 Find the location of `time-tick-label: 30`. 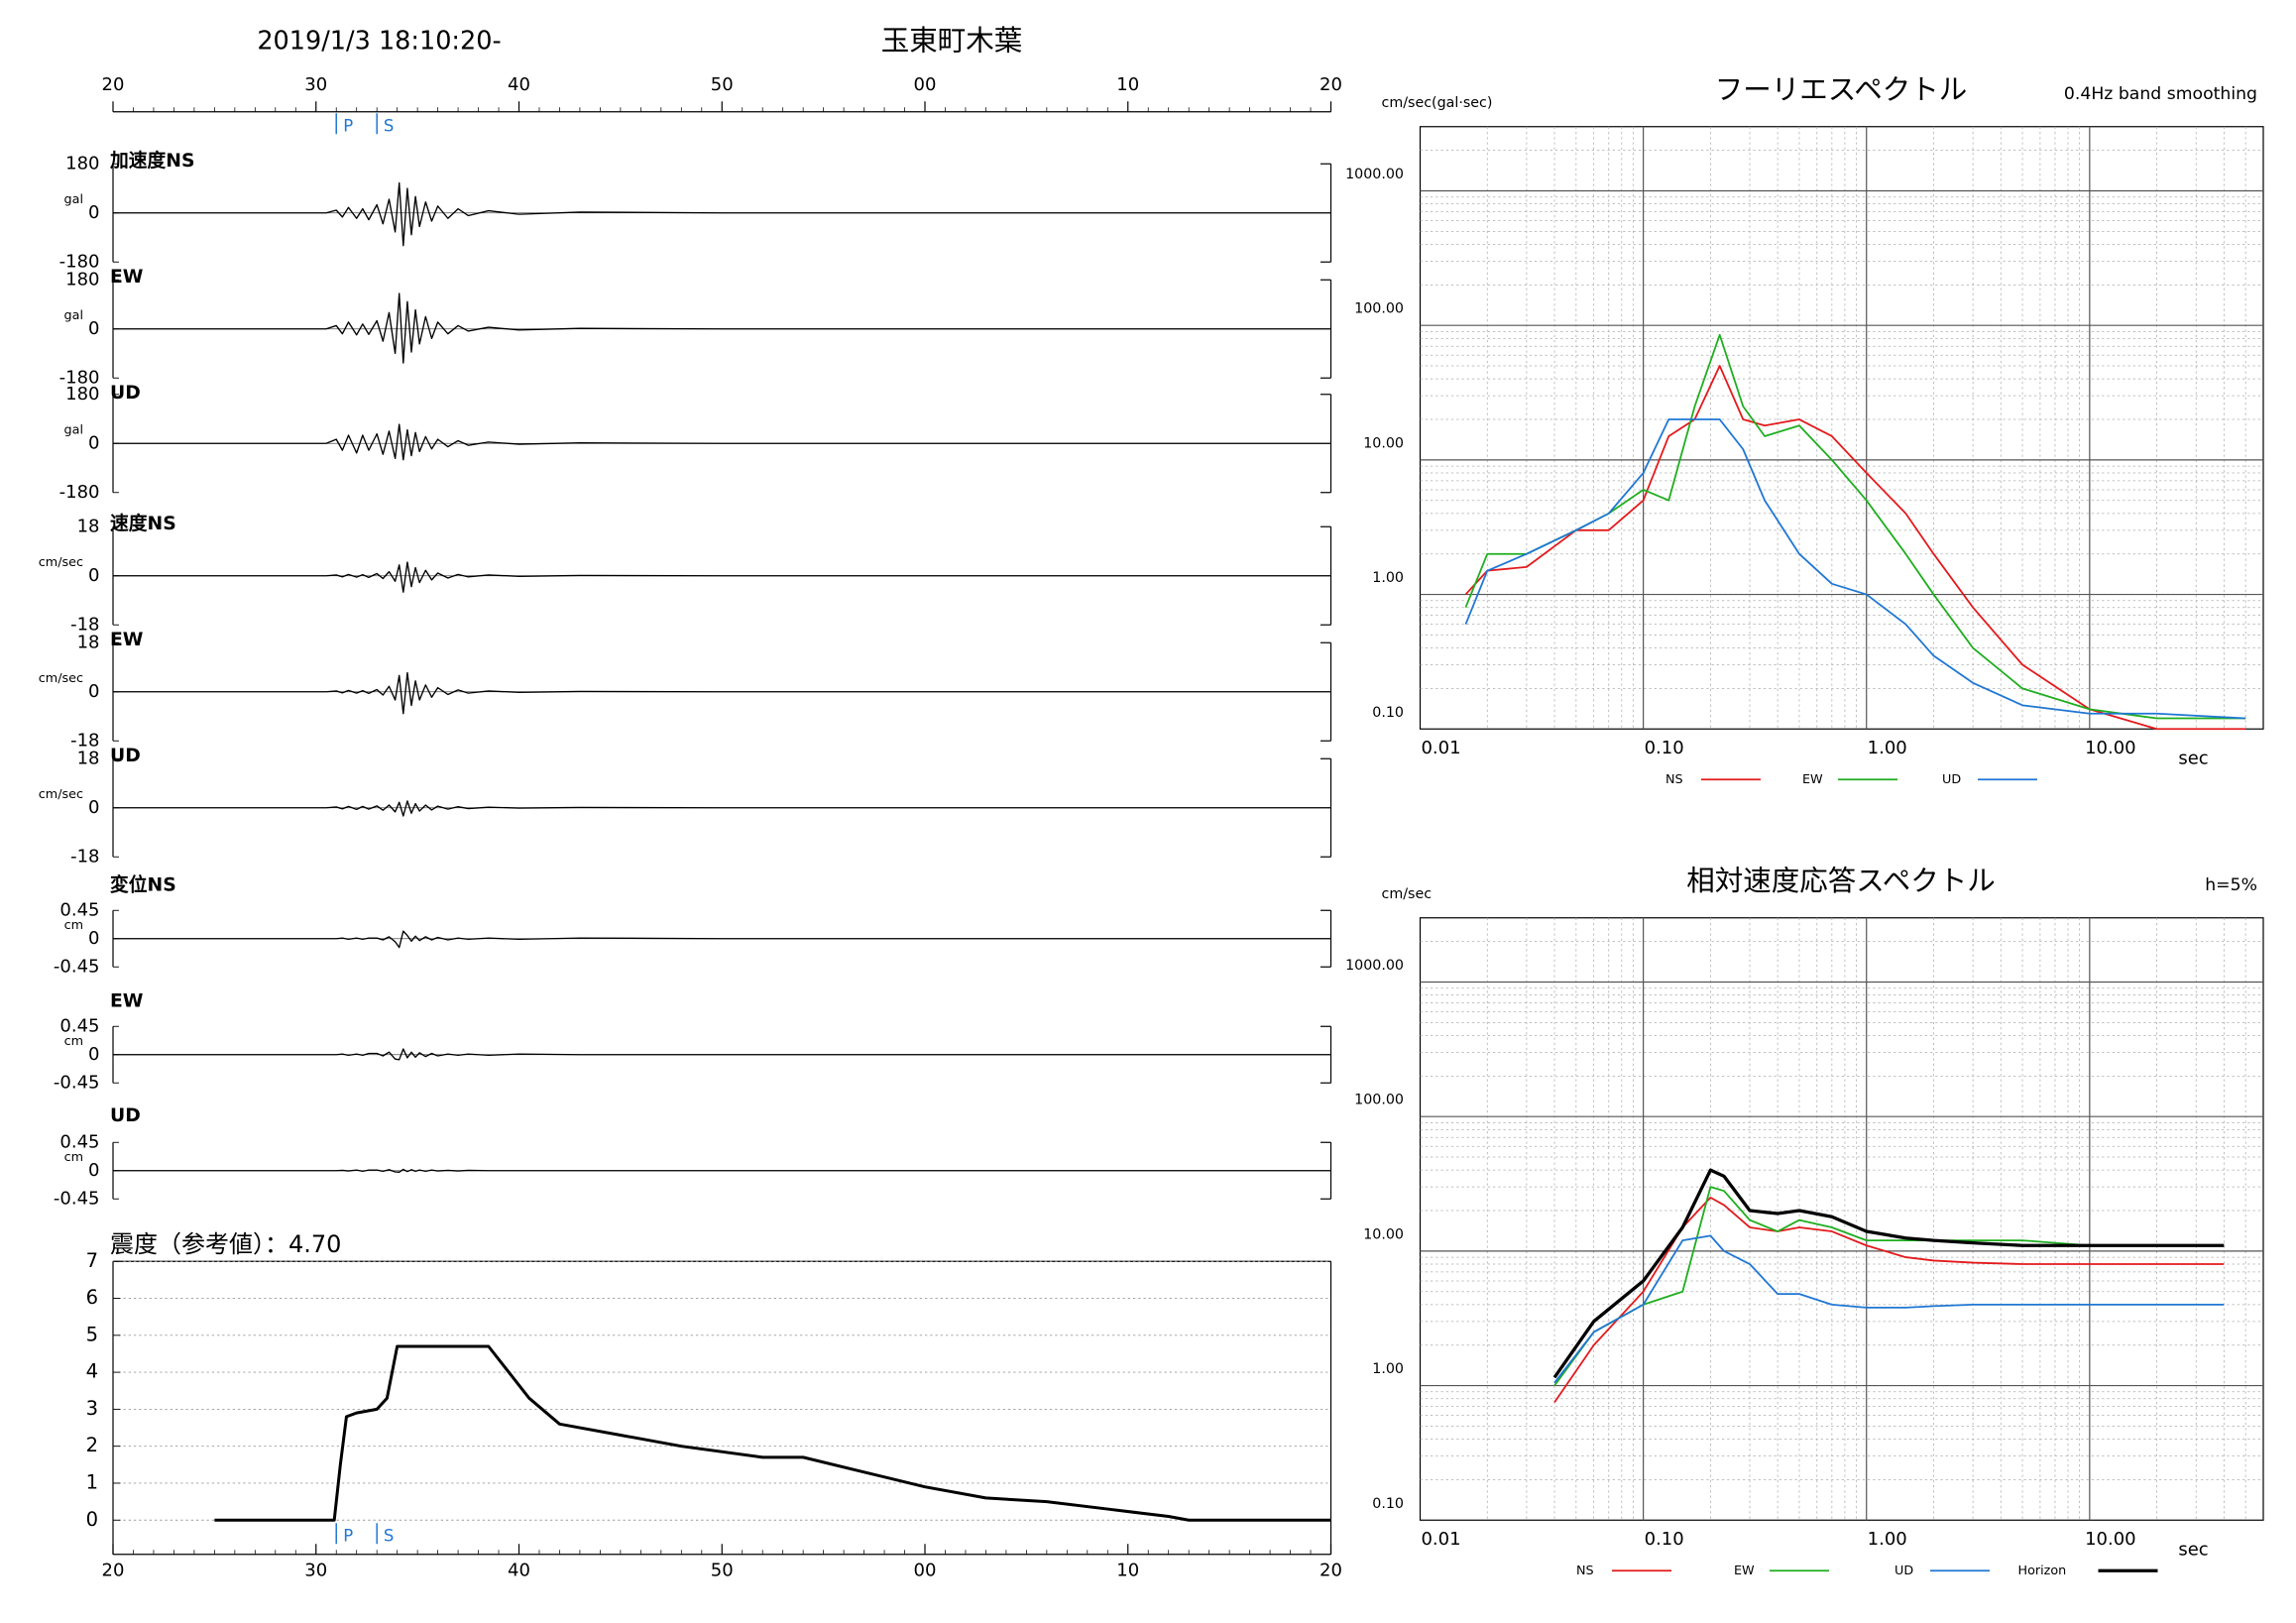

time-tick-label: 30 is located at coordinates (315, 1570).